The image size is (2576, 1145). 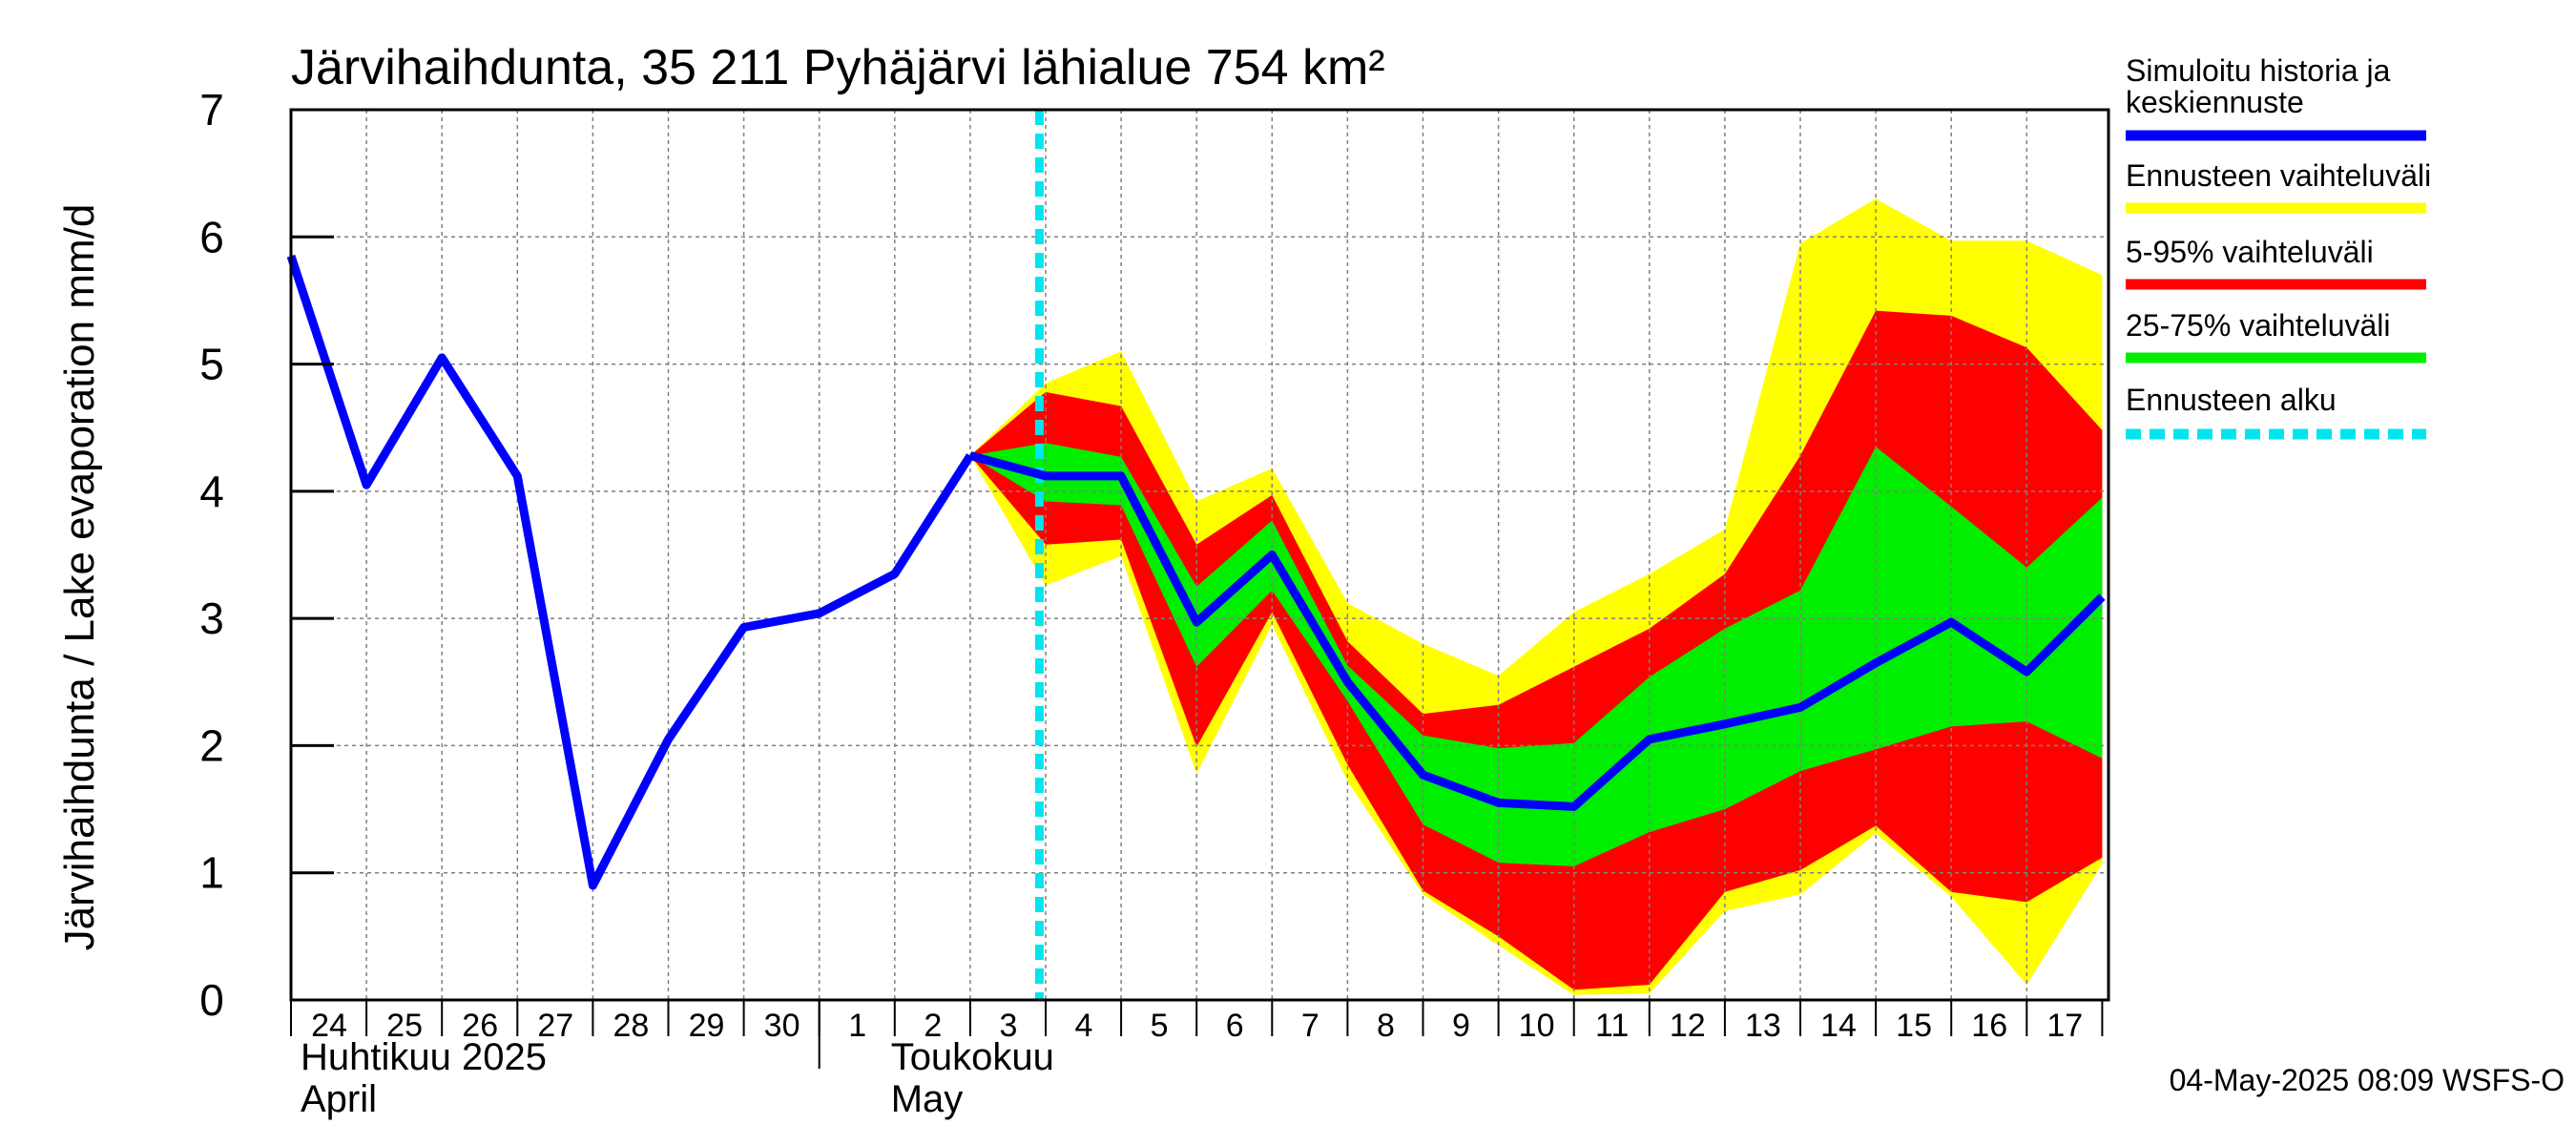 I want to click on x-tick-label: 16, so click(x=1989, y=1026).